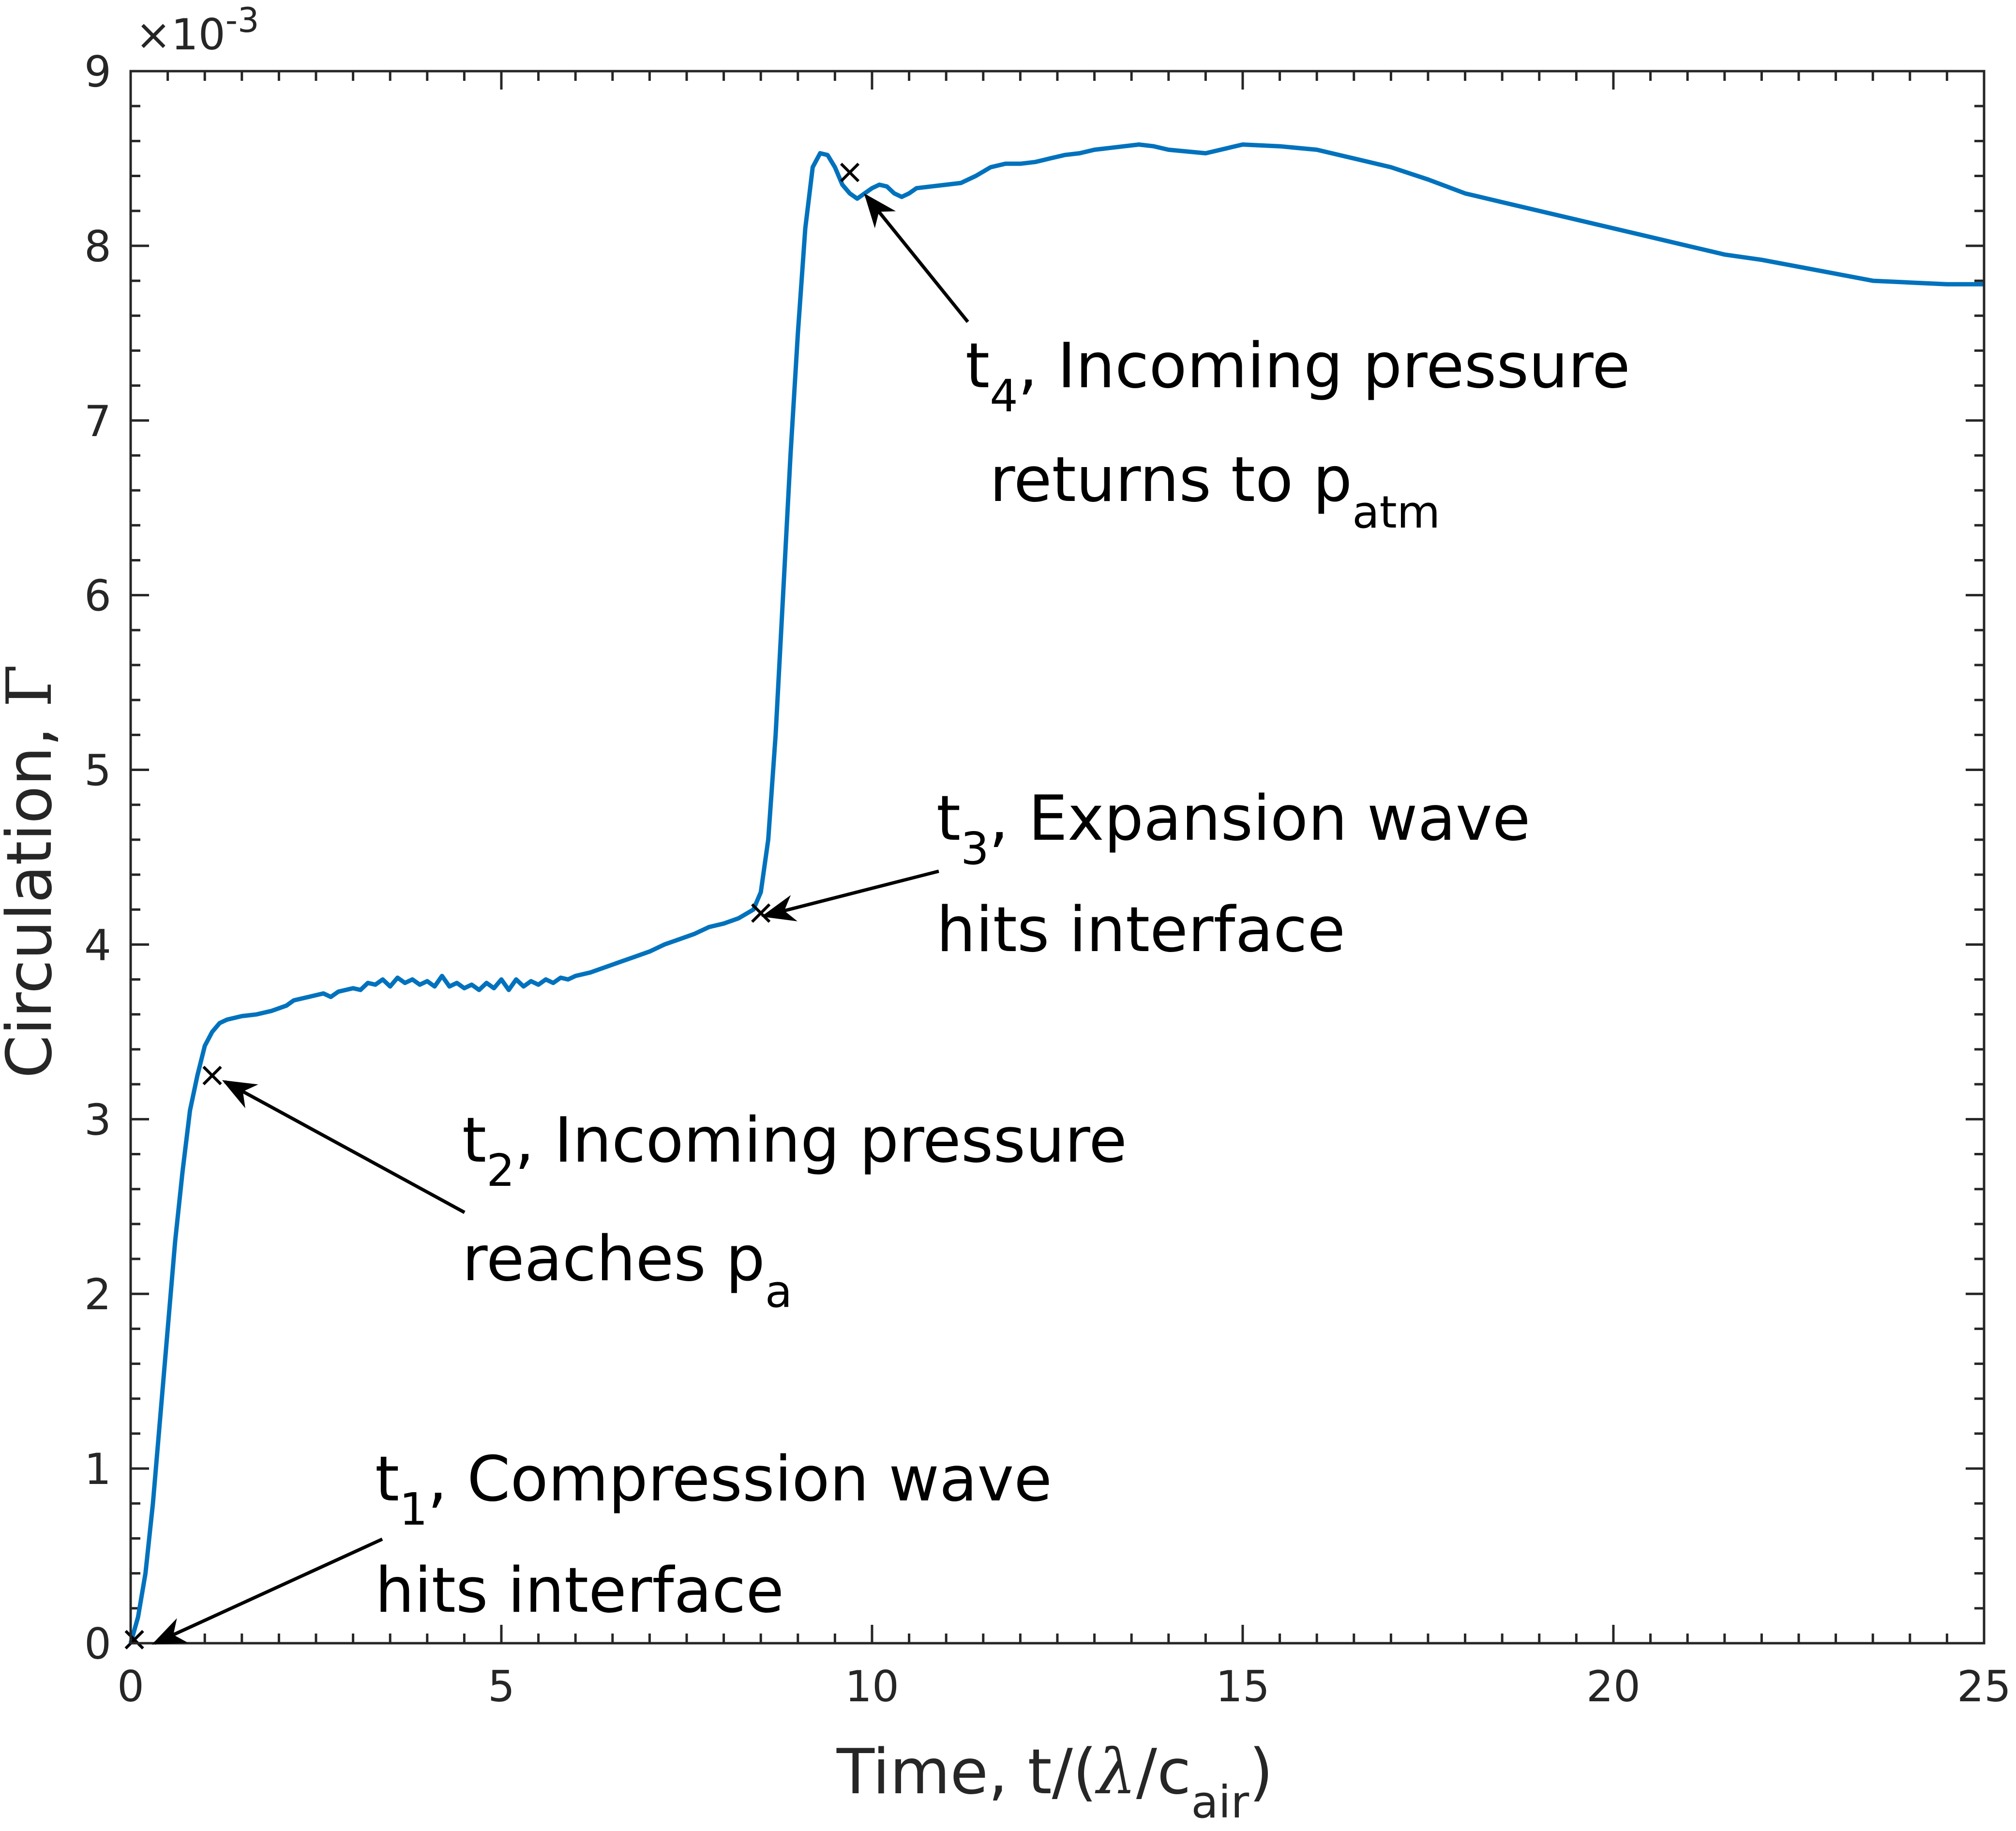 The width and height of the screenshot is (2016, 1831). I want to click on x-tick-label: 20, so click(1613, 1686).